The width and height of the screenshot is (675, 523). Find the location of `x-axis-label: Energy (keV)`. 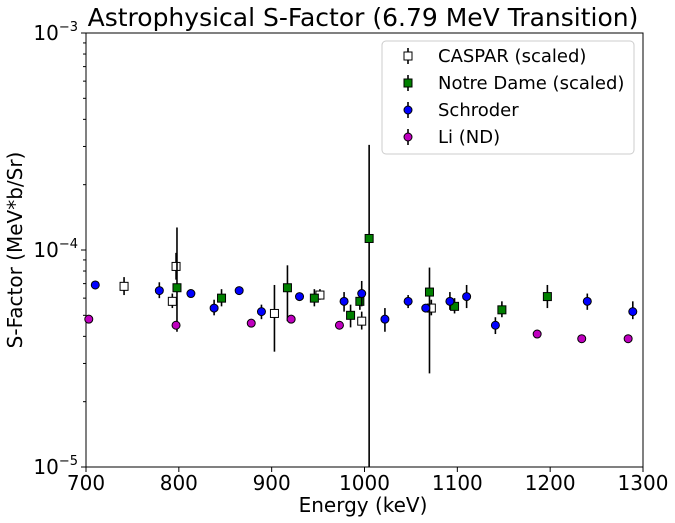

x-axis-label: Energy (keV) is located at coordinates (363, 505).